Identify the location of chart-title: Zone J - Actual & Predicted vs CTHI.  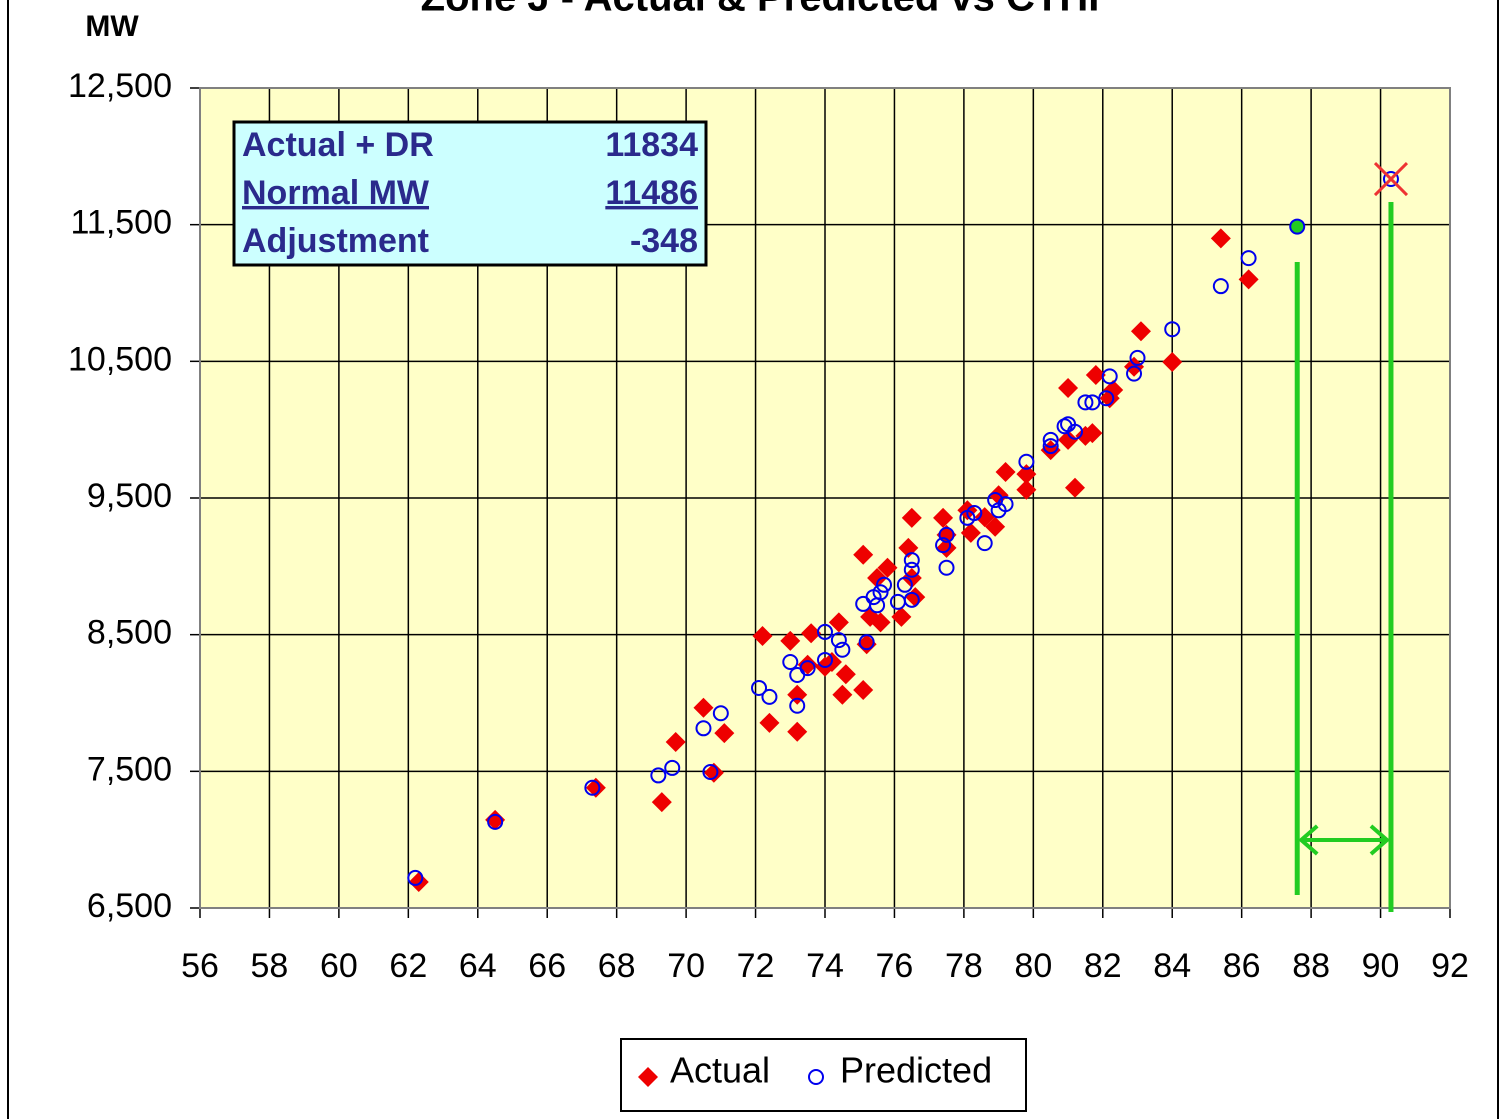
(760, 10).